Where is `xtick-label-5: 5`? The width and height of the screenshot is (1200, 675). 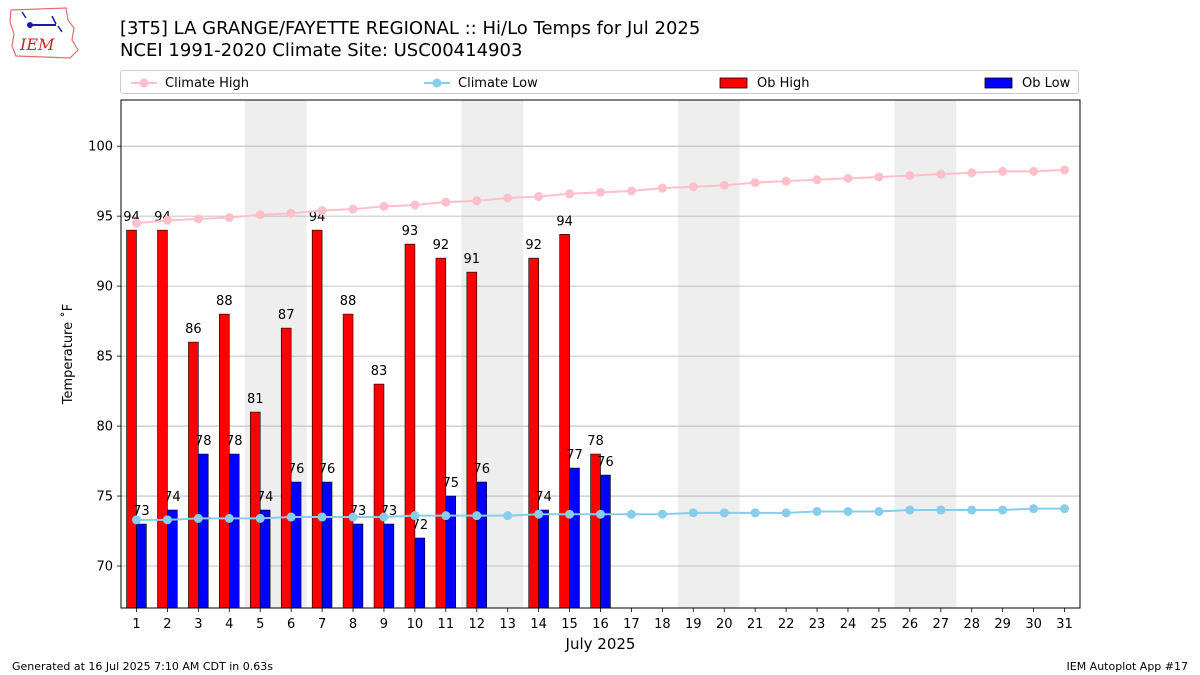 xtick-label-5: 5 is located at coordinates (260, 624).